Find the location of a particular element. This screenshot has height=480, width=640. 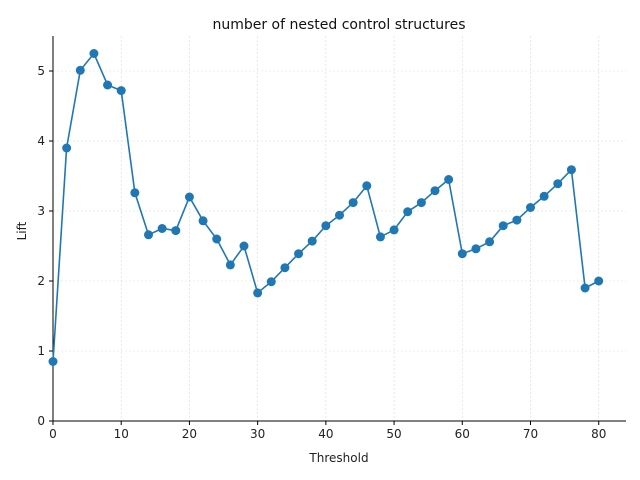

x-tick-label: 30 is located at coordinates (257, 434).